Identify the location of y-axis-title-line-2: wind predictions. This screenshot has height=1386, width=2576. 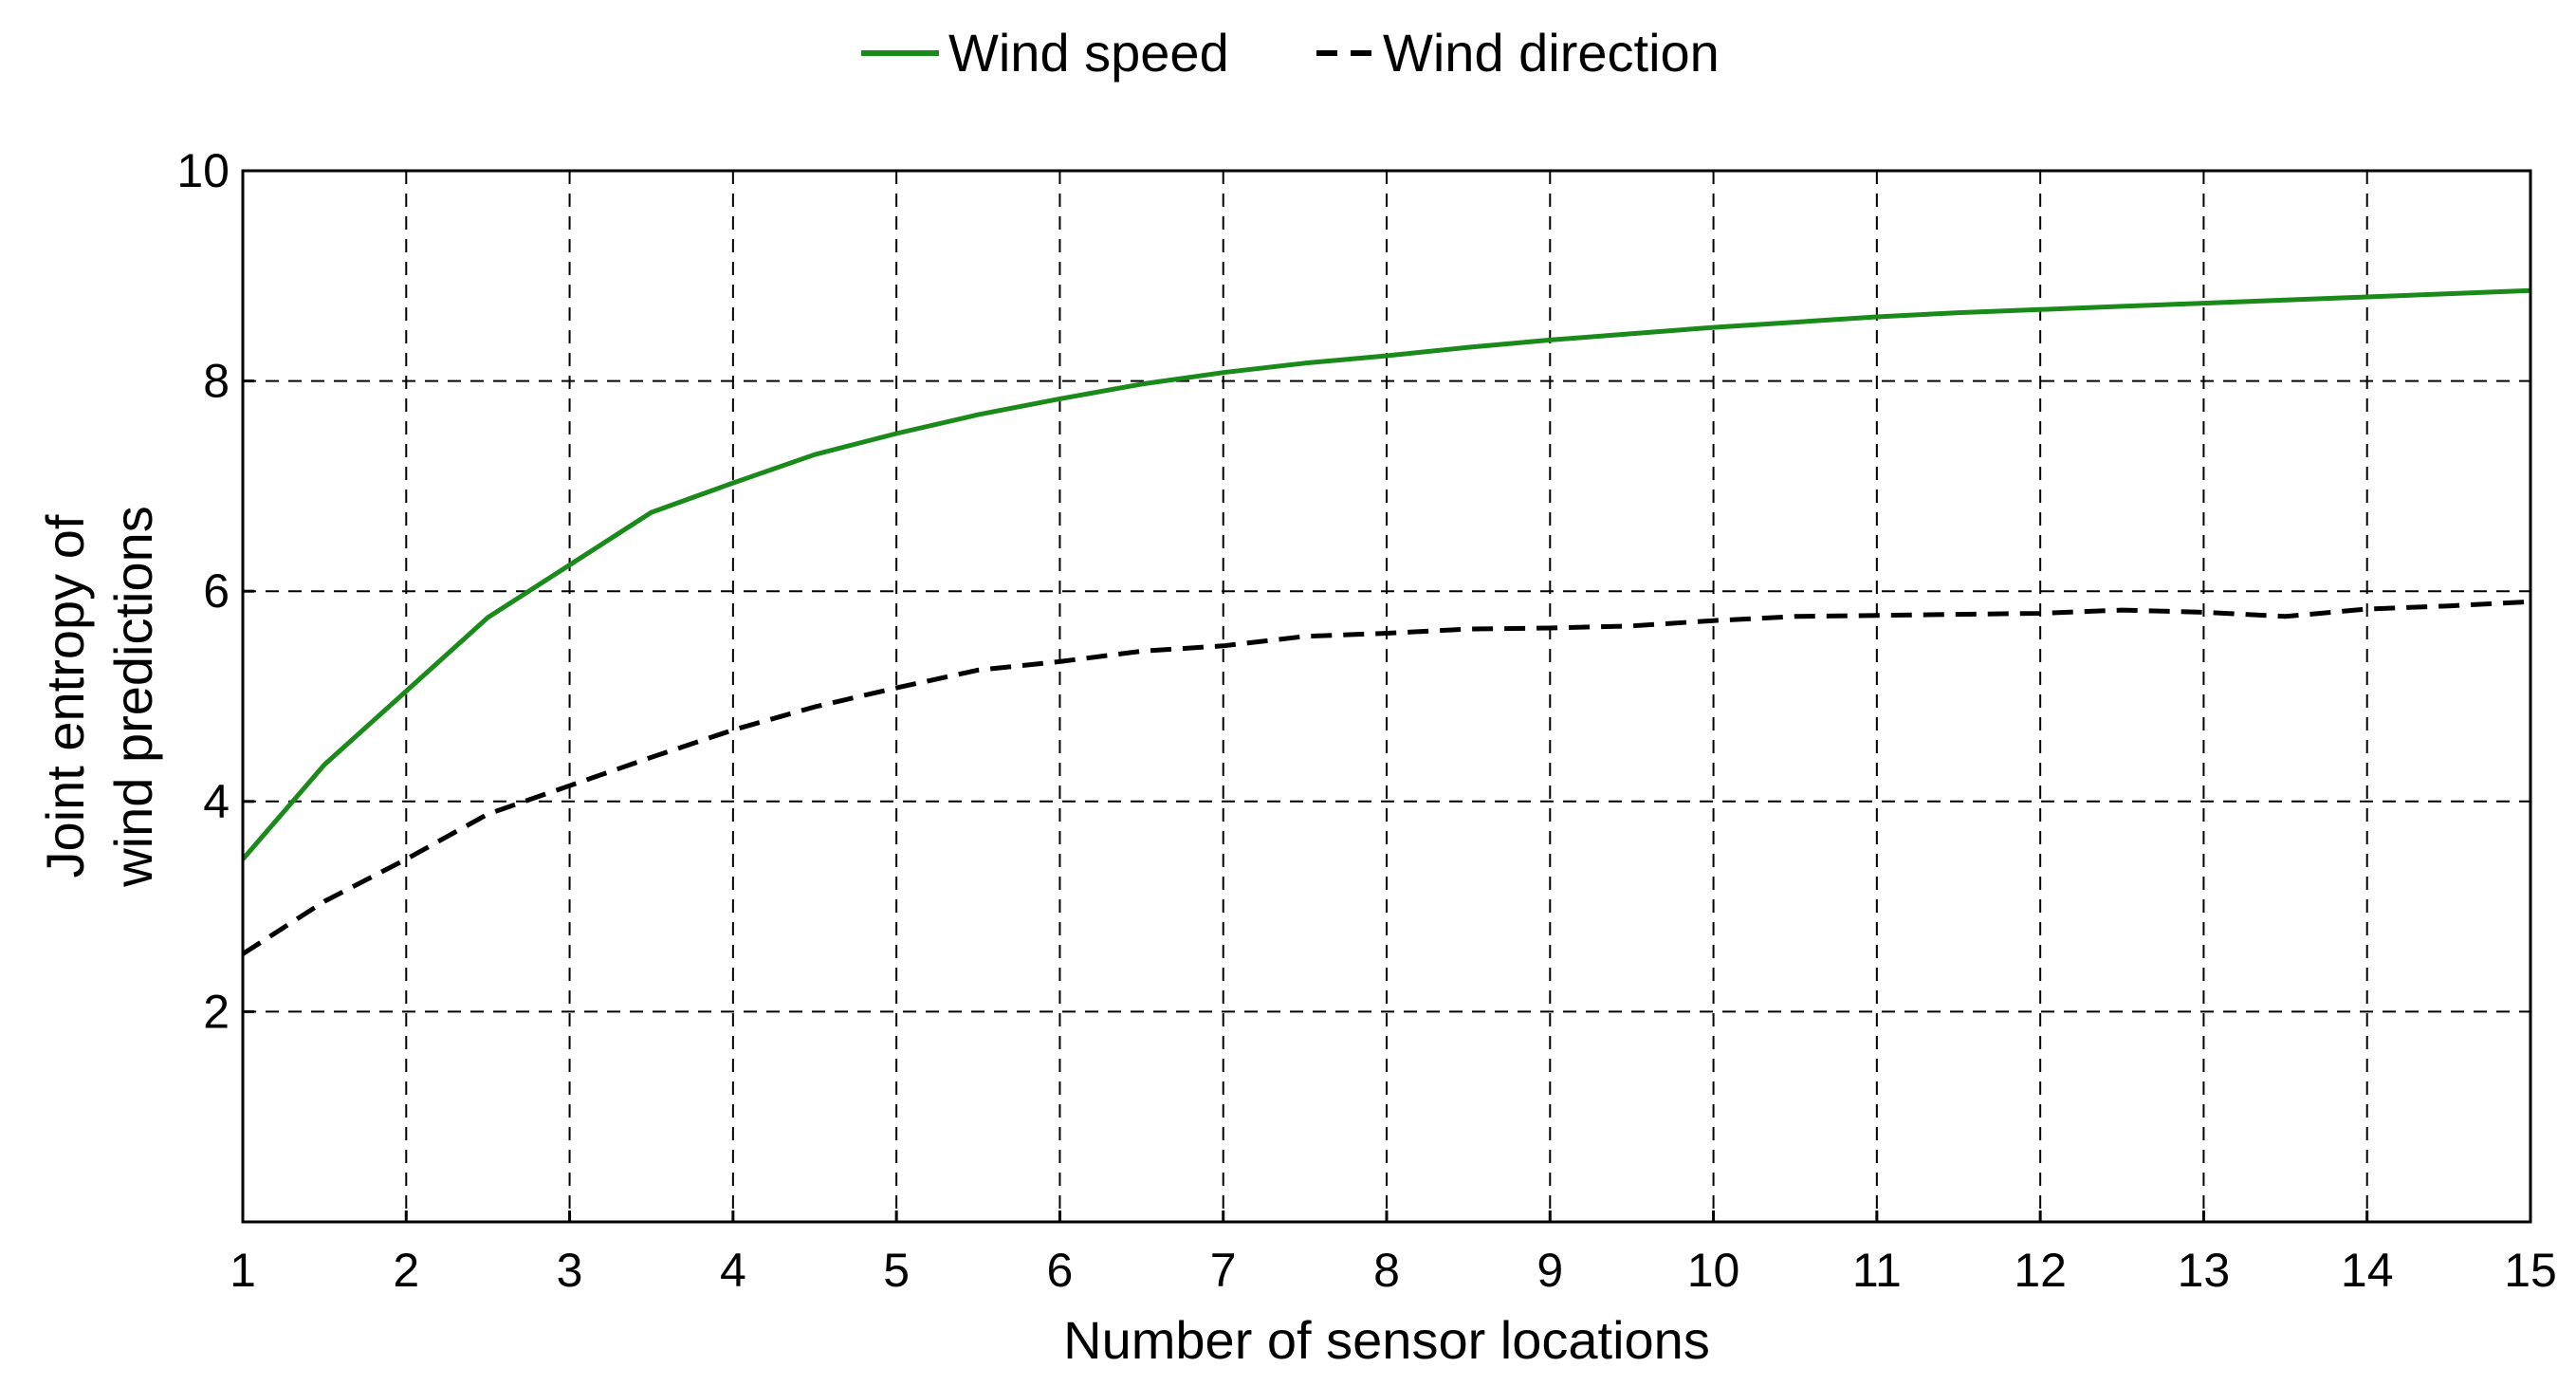
(133, 697).